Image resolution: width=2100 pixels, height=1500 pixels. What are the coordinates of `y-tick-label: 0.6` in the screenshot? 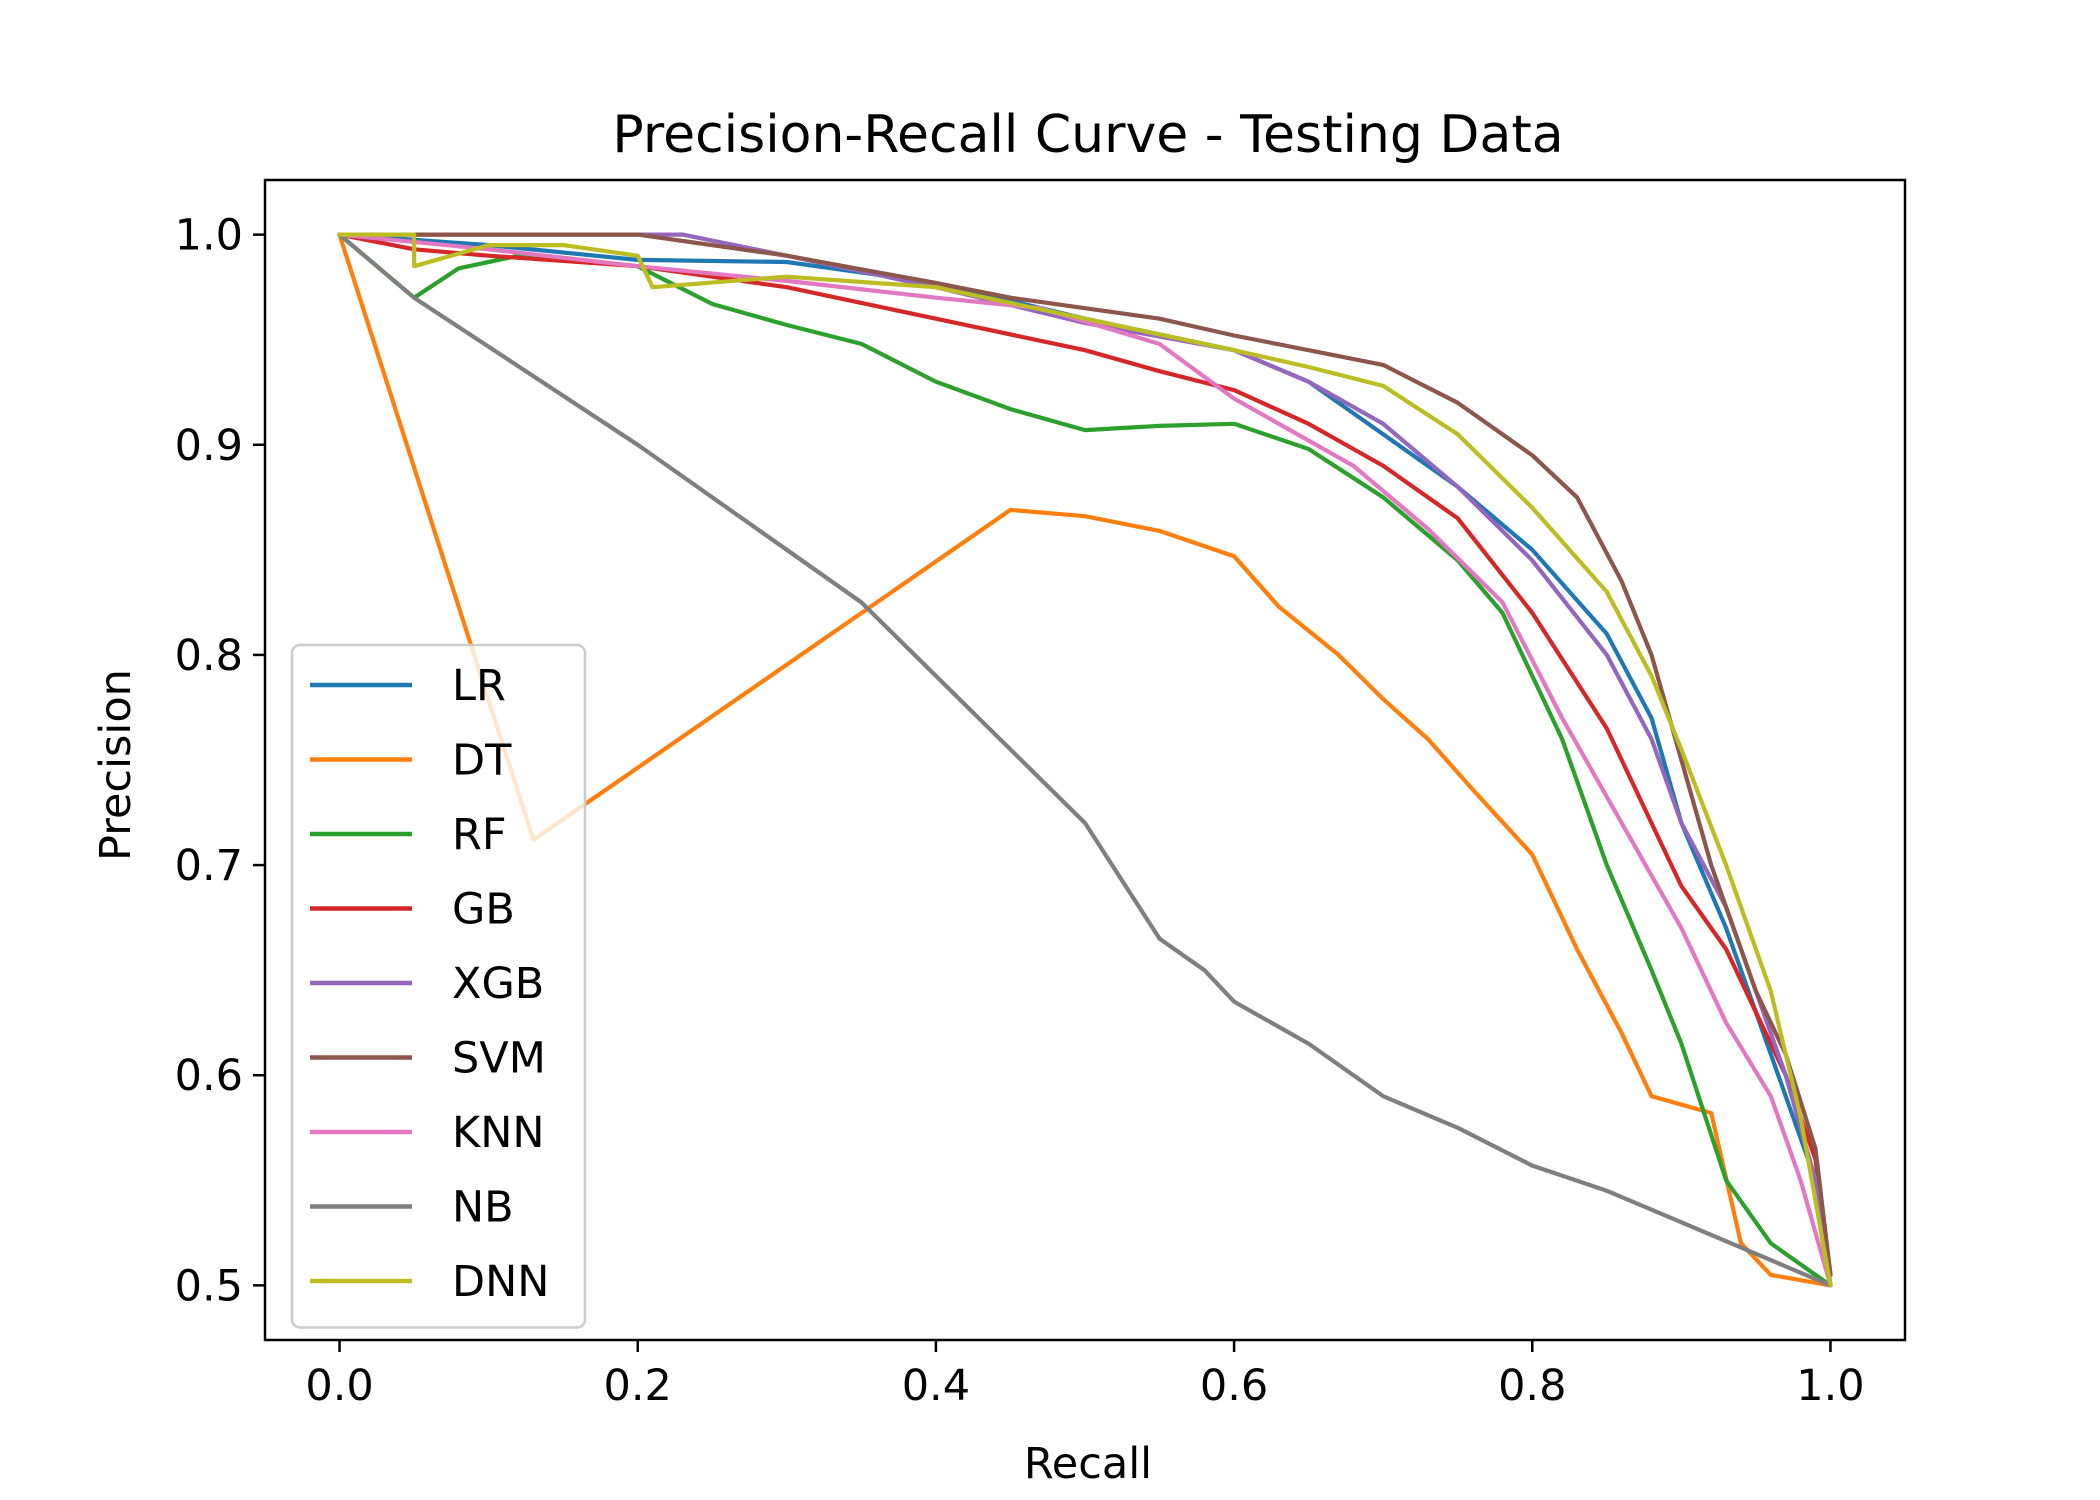 It's located at (209, 1076).